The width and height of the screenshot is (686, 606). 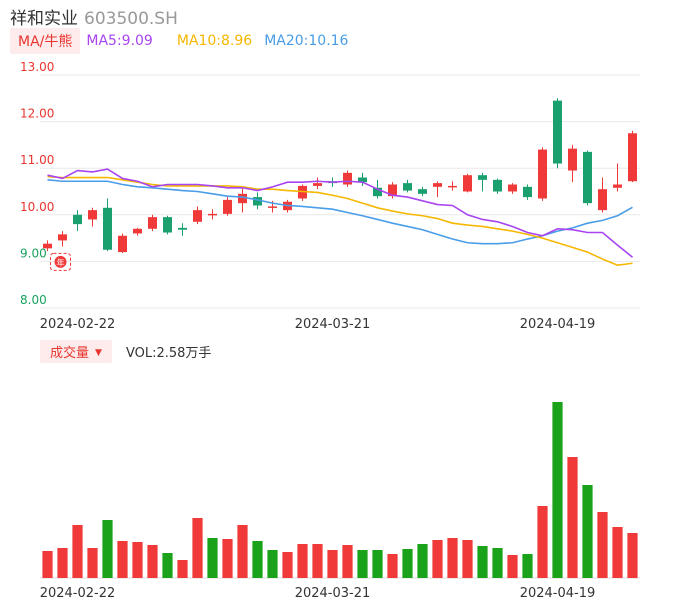 I want to click on ma20-value: MA20:10.16, so click(x=306, y=41).